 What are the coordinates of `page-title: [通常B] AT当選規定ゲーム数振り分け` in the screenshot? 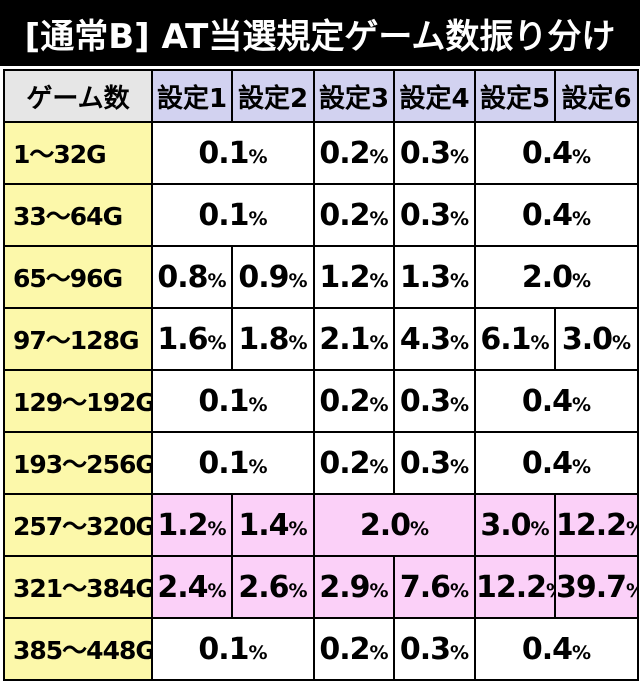 It's located at (320, 33).